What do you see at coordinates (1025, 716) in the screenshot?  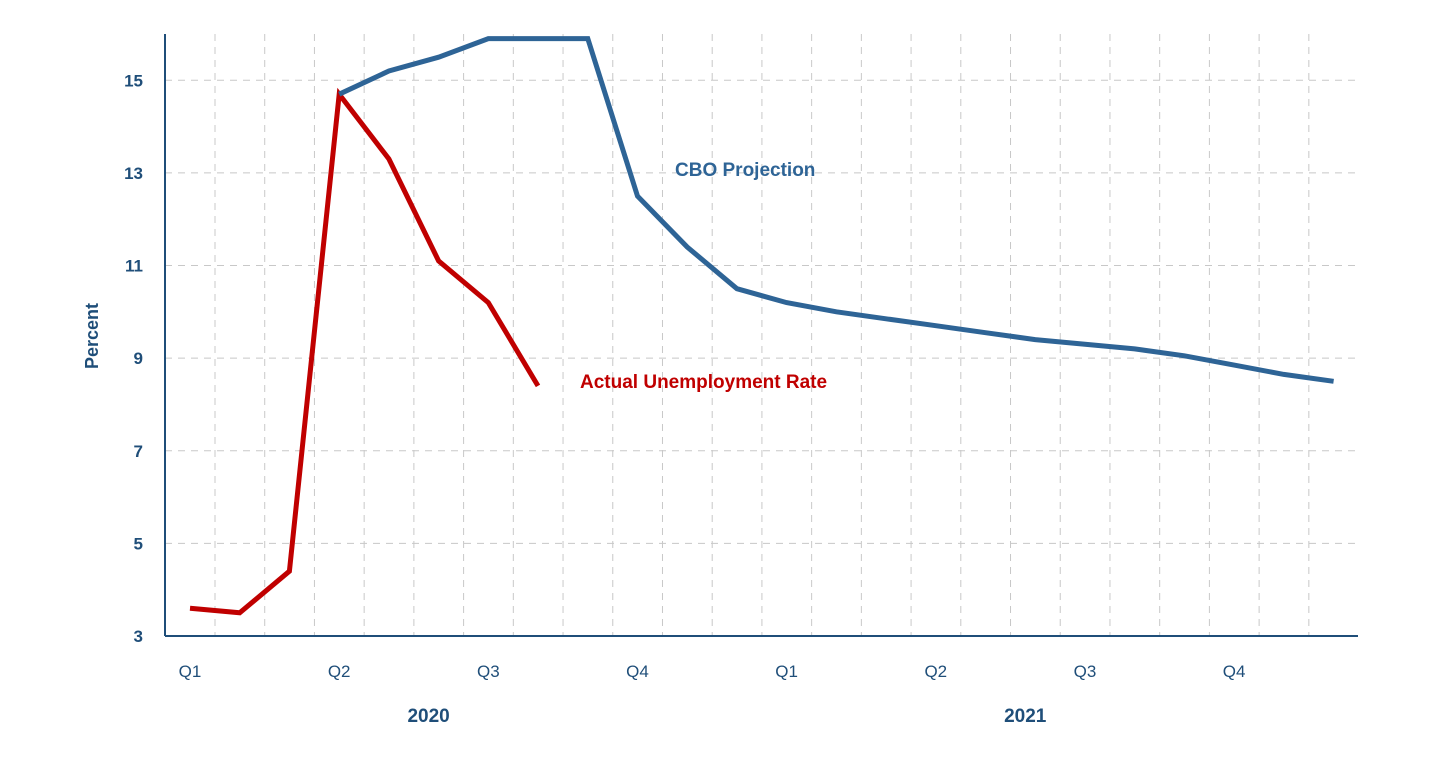 I see `year-label: 2021` at bounding box center [1025, 716].